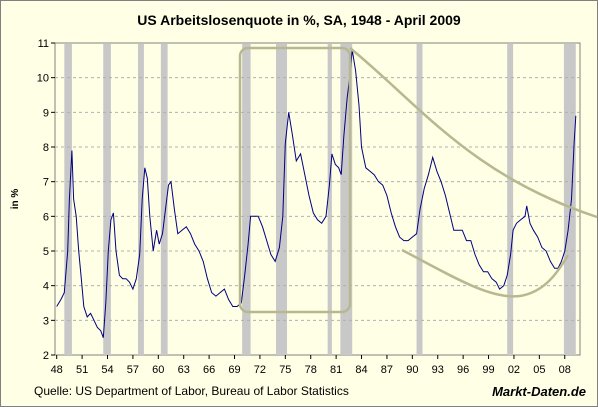  I want to click on x-tick-label: 05, so click(539, 370).